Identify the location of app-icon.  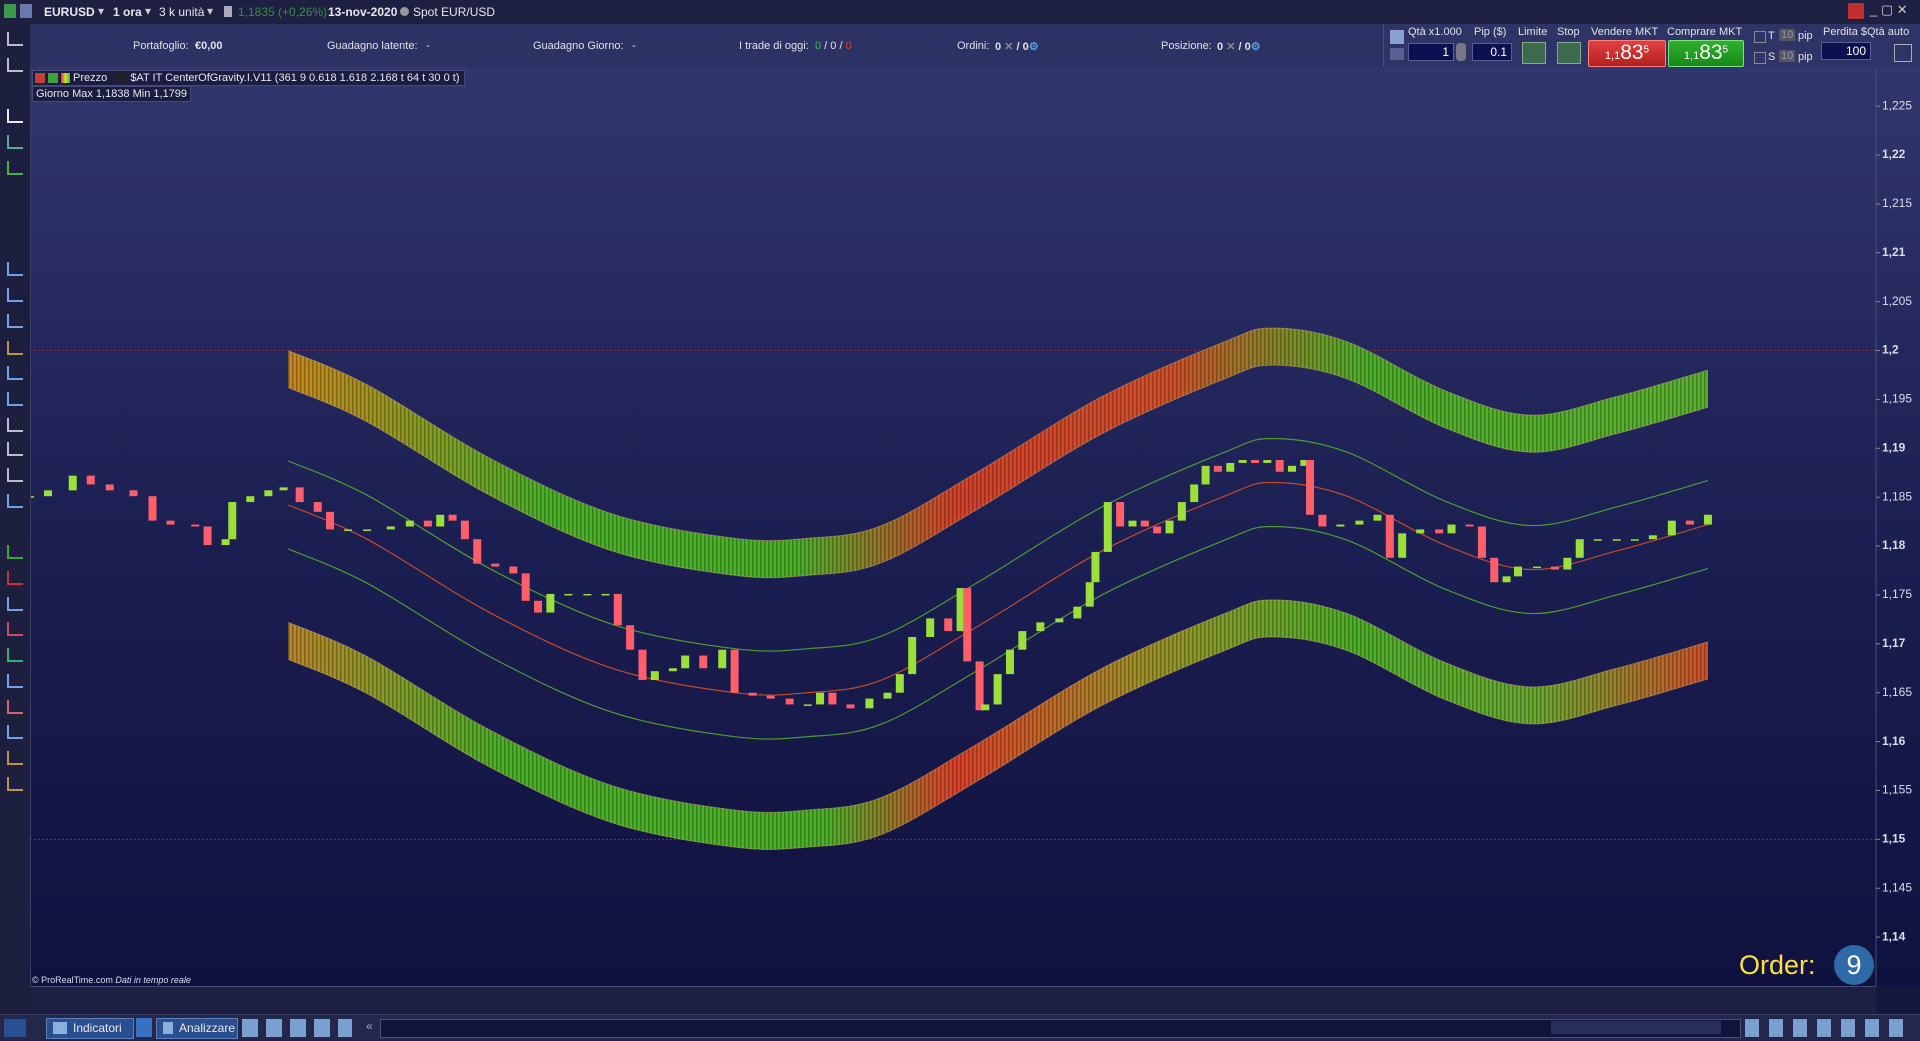
(10, 11).